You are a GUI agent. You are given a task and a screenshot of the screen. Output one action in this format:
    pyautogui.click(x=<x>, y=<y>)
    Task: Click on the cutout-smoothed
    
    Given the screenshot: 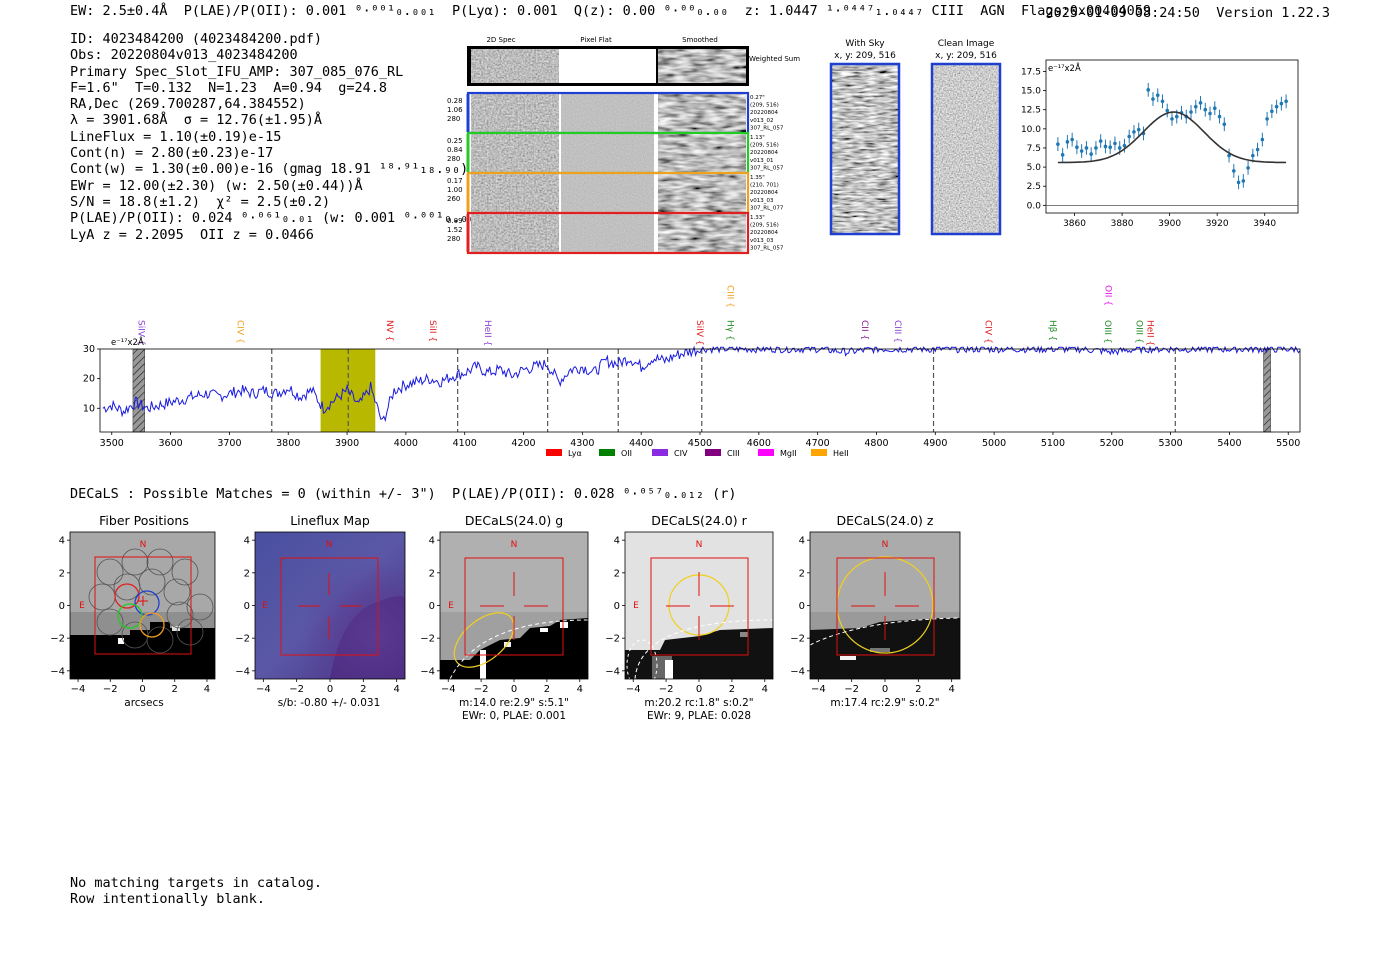 What is the action you would take?
    pyautogui.click(x=702, y=153)
    